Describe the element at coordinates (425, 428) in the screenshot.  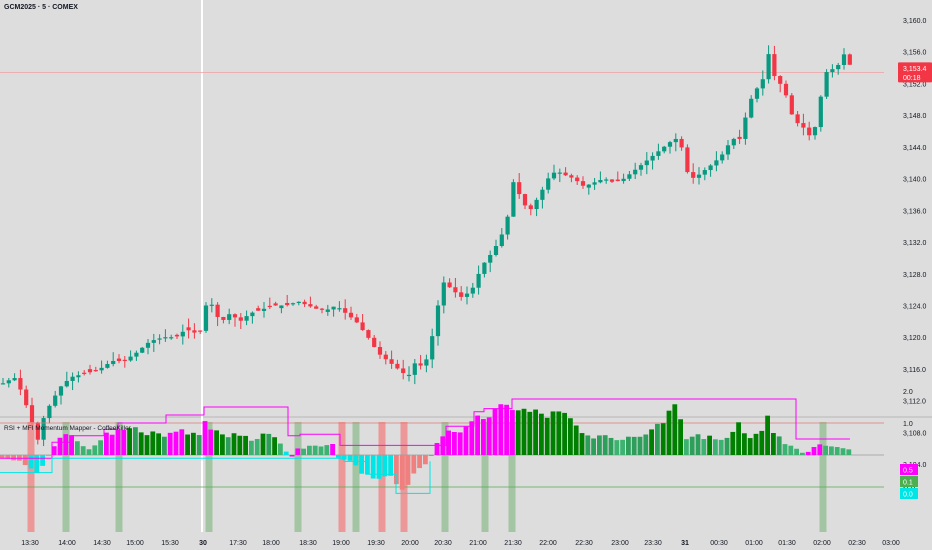
I see `upper-envelope-line` at that location.